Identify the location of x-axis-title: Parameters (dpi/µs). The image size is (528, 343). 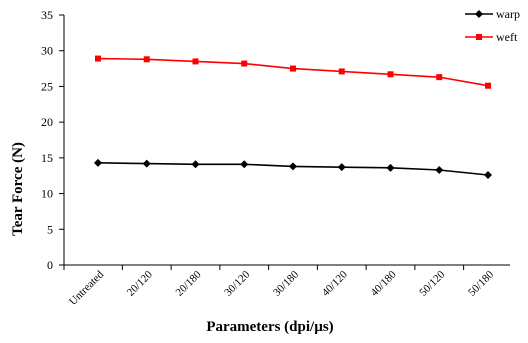
(269, 327).